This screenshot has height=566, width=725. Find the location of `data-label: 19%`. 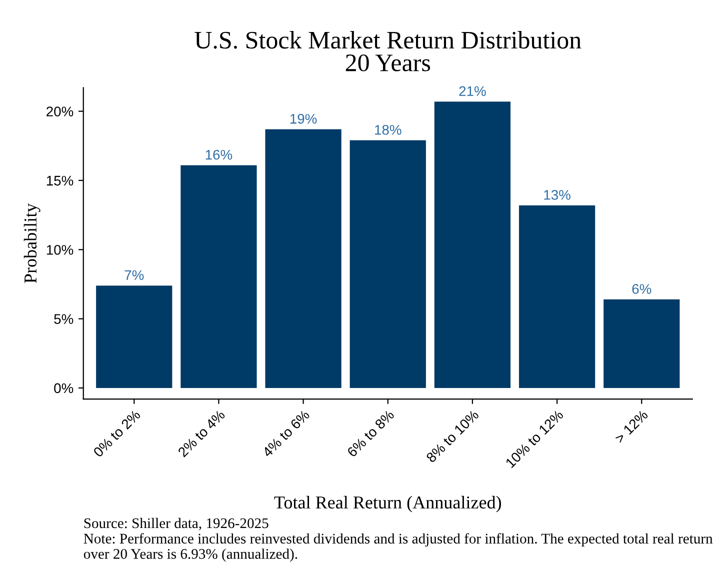

data-label: 19% is located at coordinates (303, 119).